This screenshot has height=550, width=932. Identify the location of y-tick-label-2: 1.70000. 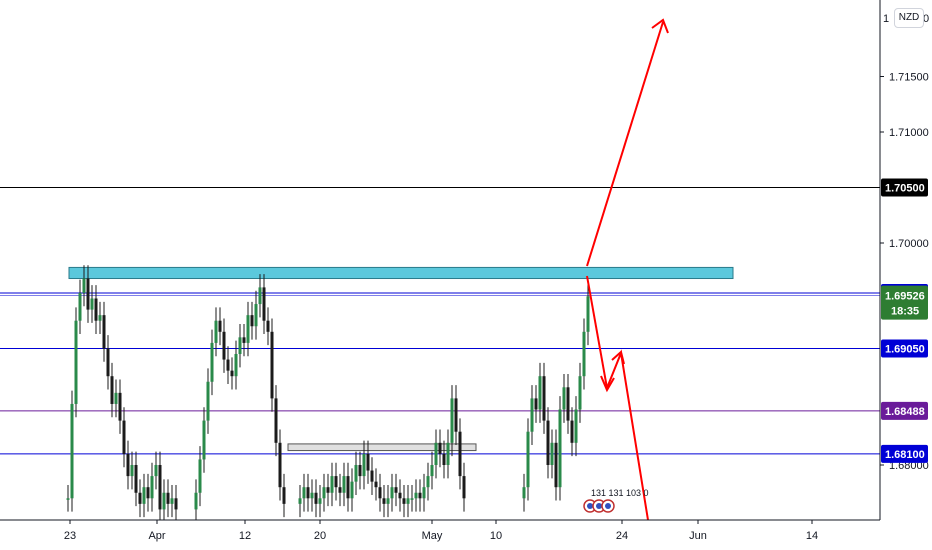
(909, 244).